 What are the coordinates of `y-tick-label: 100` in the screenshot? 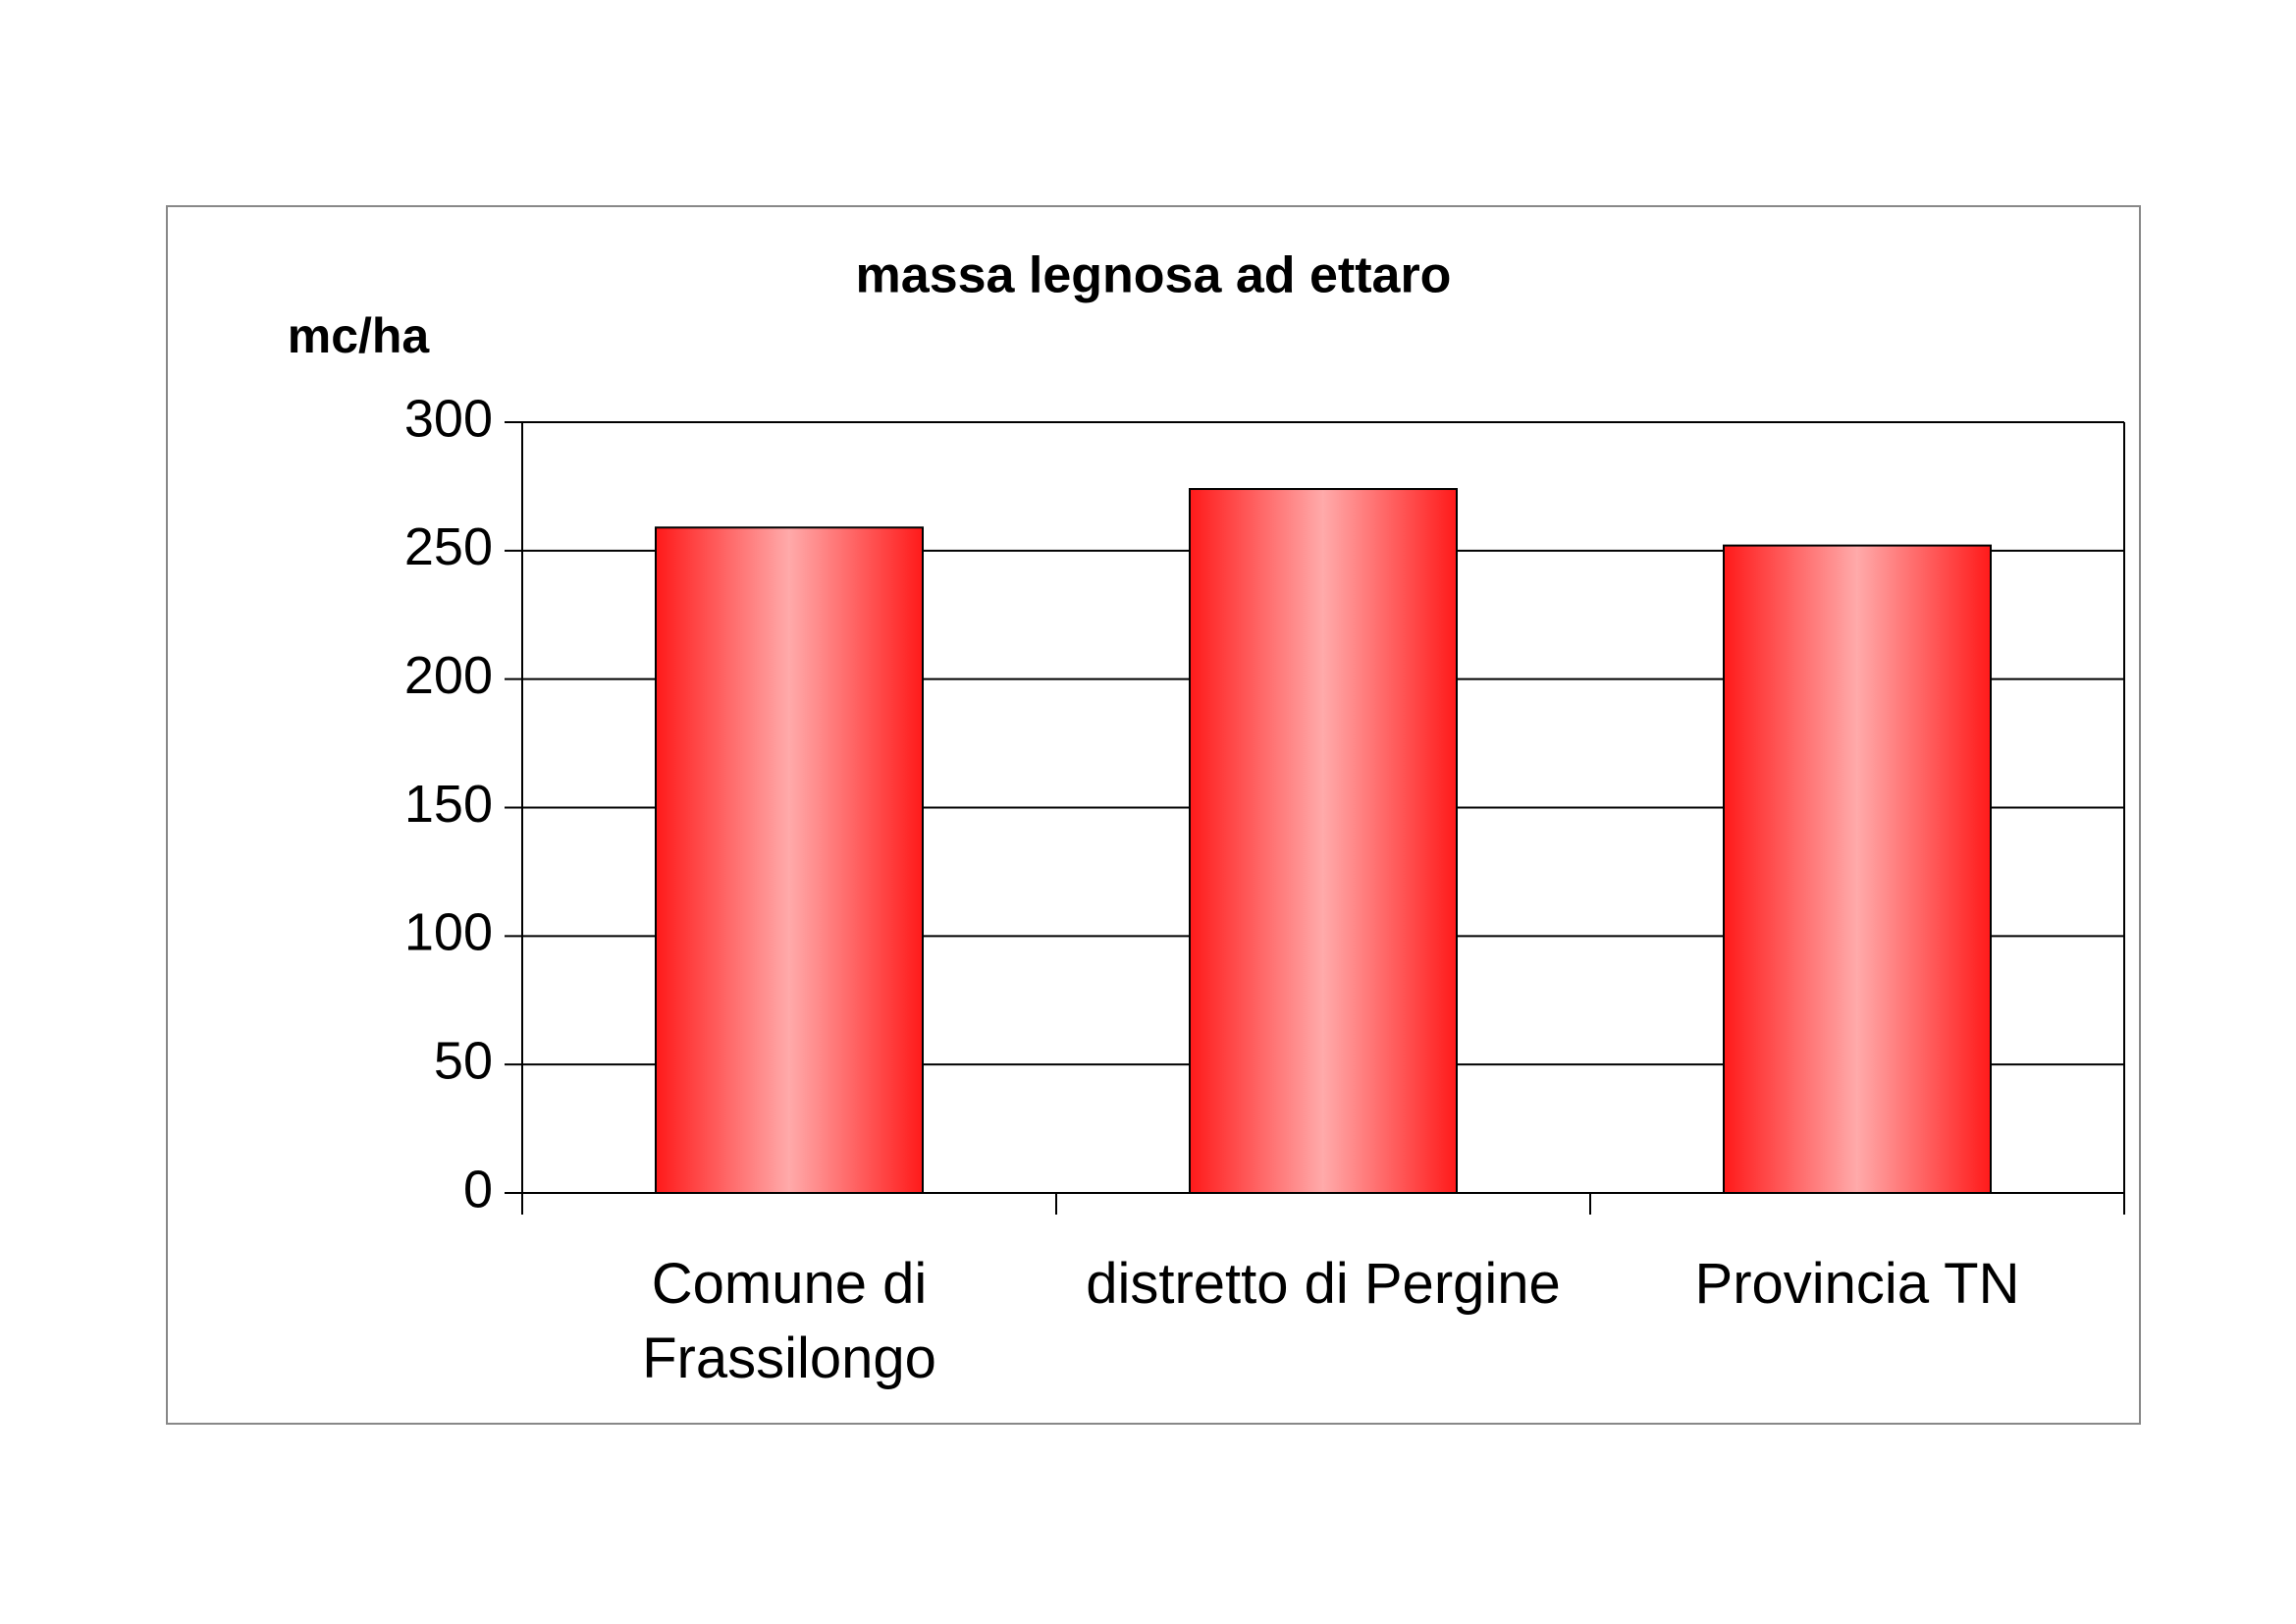 It's located at (448, 932).